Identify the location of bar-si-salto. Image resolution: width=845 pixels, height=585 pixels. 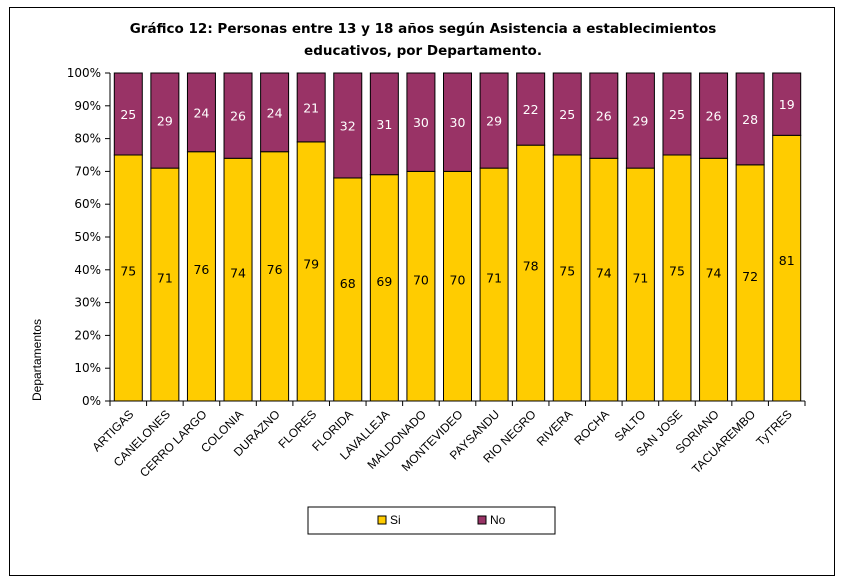
(640, 284).